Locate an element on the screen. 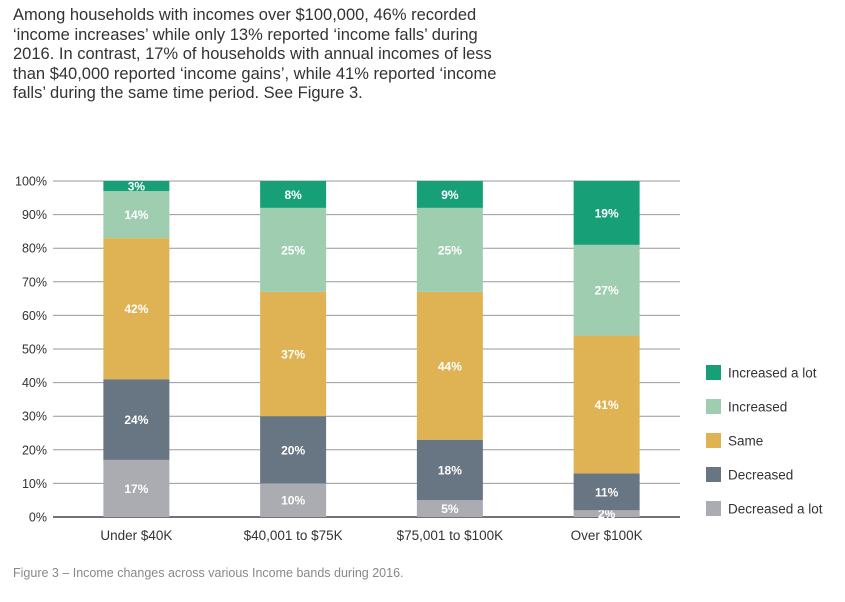 This screenshot has height=602, width=845. data-label: 10% is located at coordinates (293, 501).